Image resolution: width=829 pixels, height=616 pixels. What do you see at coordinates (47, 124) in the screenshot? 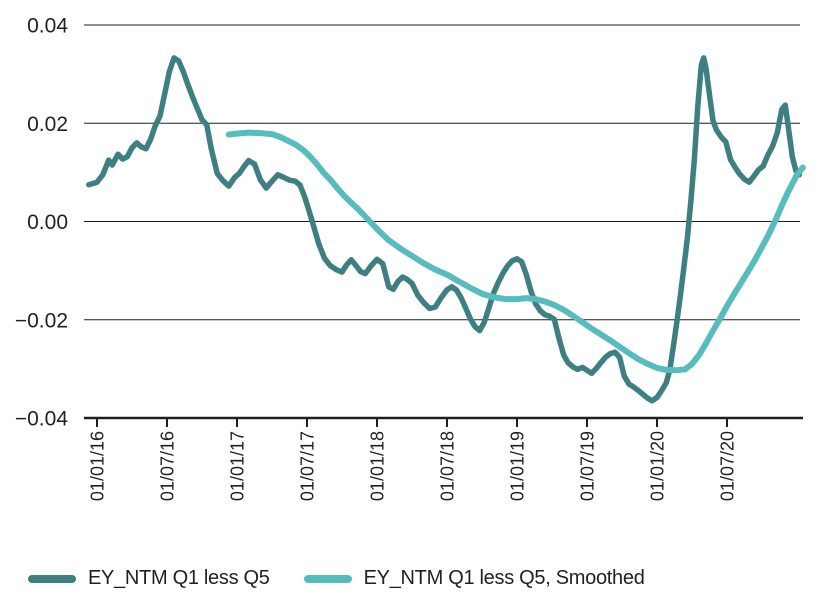
I see `y-tick-label: 0.02` at bounding box center [47, 124].